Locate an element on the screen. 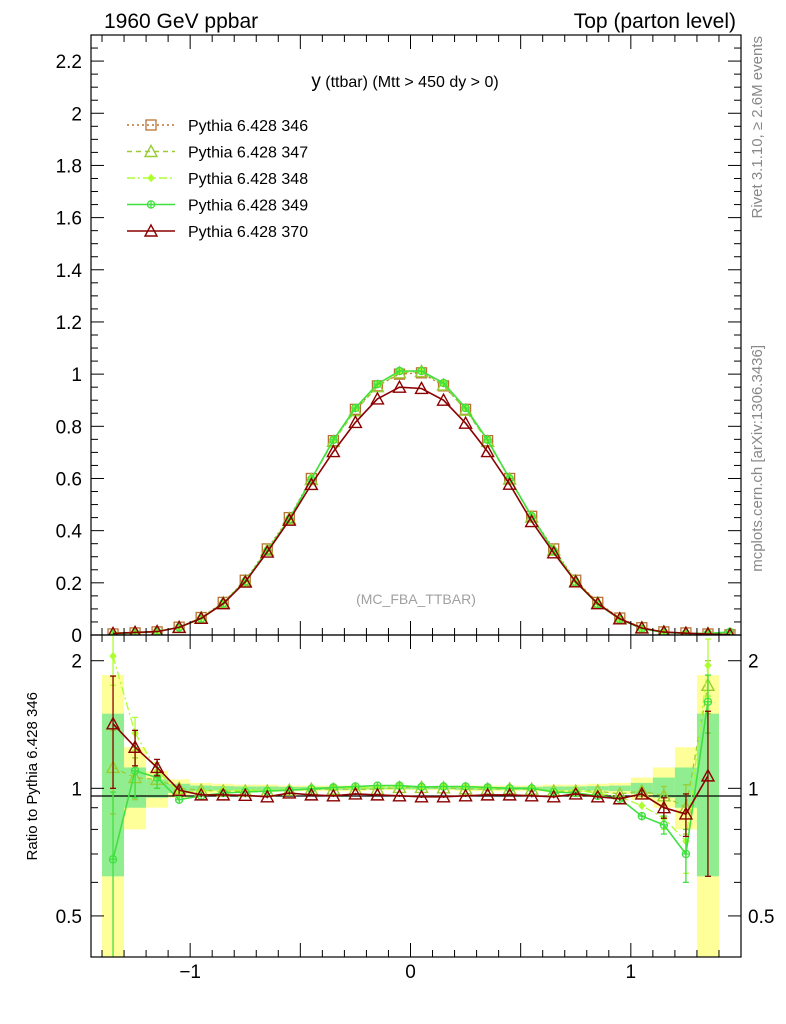 This screenshot has width=786, height=1024. main-ytick-label-7: 1.4 is located at coordinates (69, 271).